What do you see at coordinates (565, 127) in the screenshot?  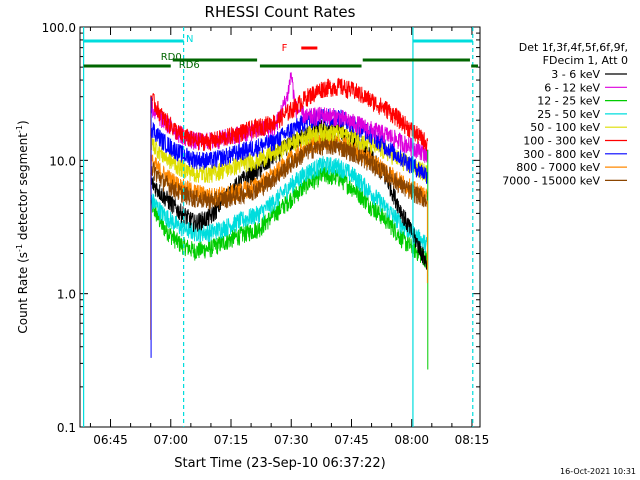 I see `legend-entry-label: 50 - 100 keV` at bounding box center [565, 127].